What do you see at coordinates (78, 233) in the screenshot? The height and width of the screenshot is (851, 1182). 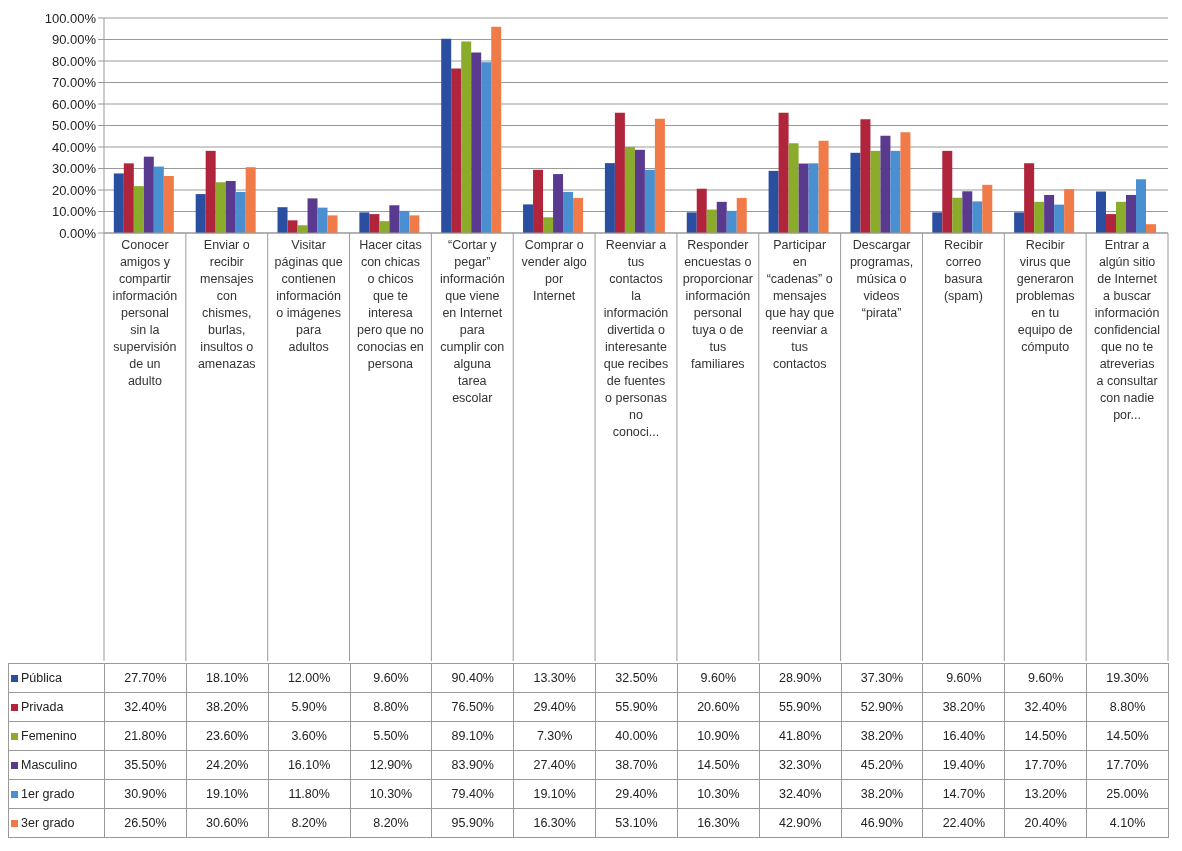 I see `y-tick-label: 0.00%` at bounding box center [78, 233].